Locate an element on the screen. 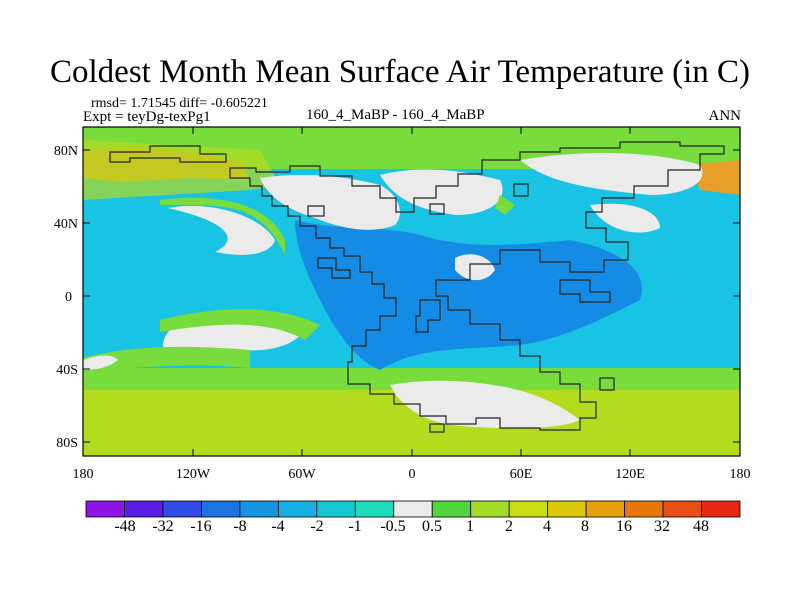 This screenshot has width=800, height=600. field-green-africa is located at coordinates (505, 205).